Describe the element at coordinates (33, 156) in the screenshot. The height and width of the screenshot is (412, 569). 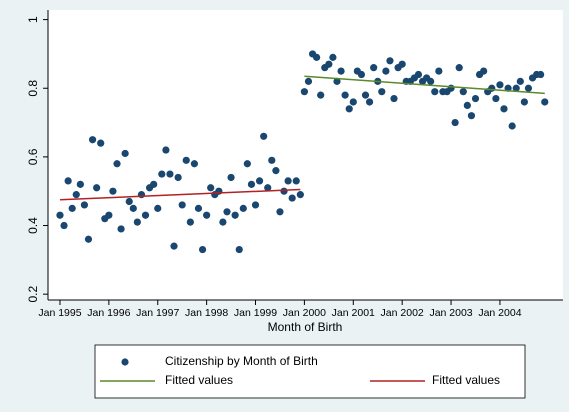
I see `y-tick-label: 0.6` at that location.